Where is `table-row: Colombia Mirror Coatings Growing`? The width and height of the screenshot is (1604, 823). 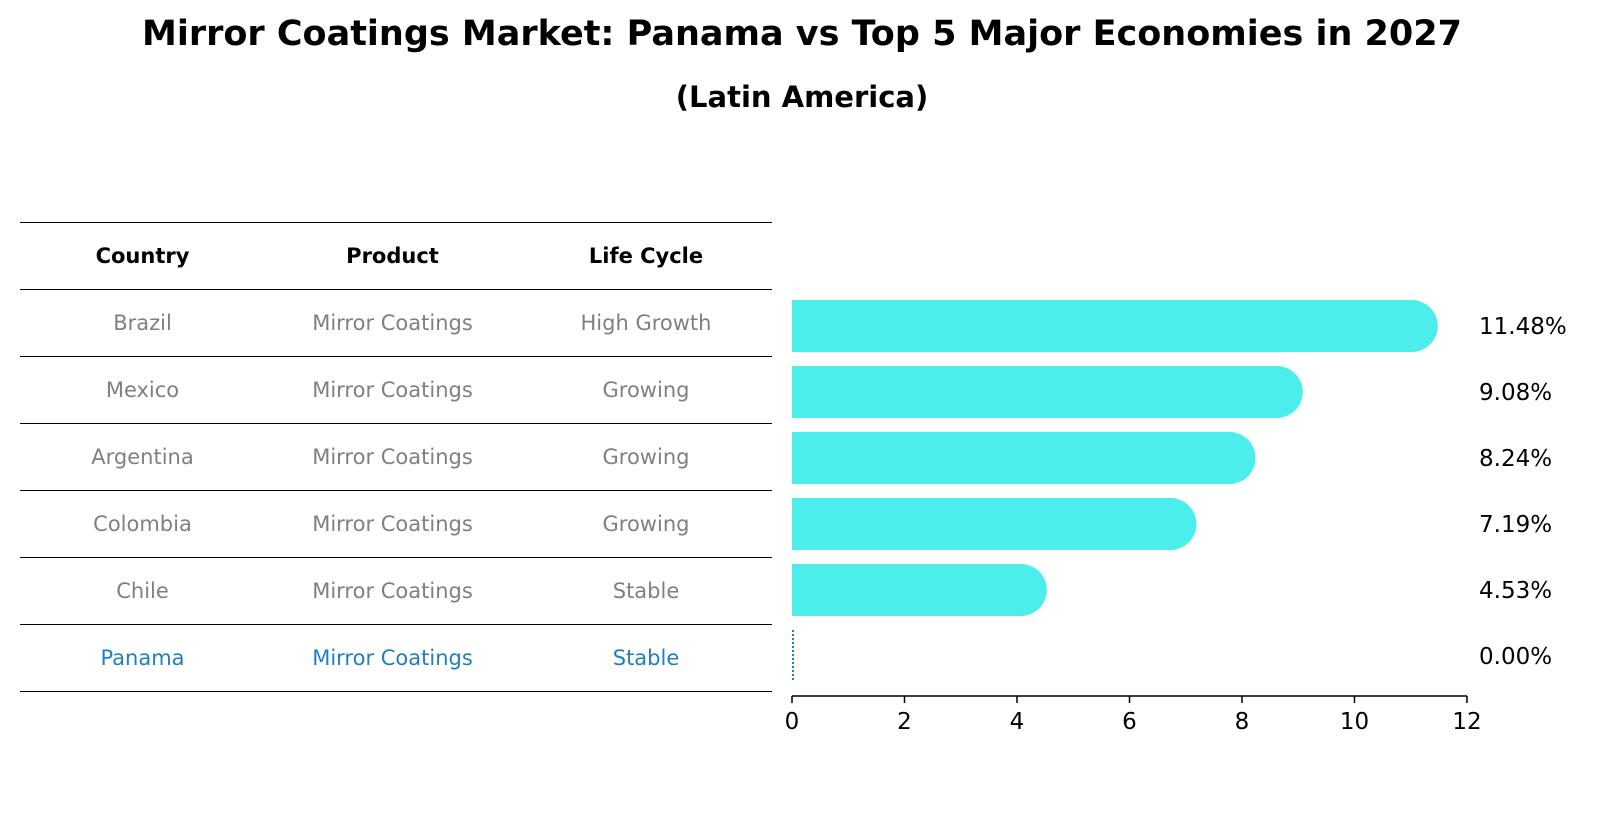 table-row: Colombia Mirror Coatings Growing is located at coordinates (396, 524).